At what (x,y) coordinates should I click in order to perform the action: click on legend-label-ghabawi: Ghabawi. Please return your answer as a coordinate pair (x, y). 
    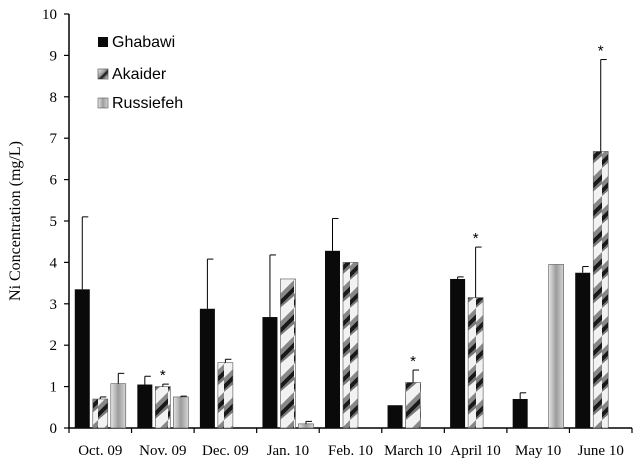
    Looking at the image, I should click on (143, 42).